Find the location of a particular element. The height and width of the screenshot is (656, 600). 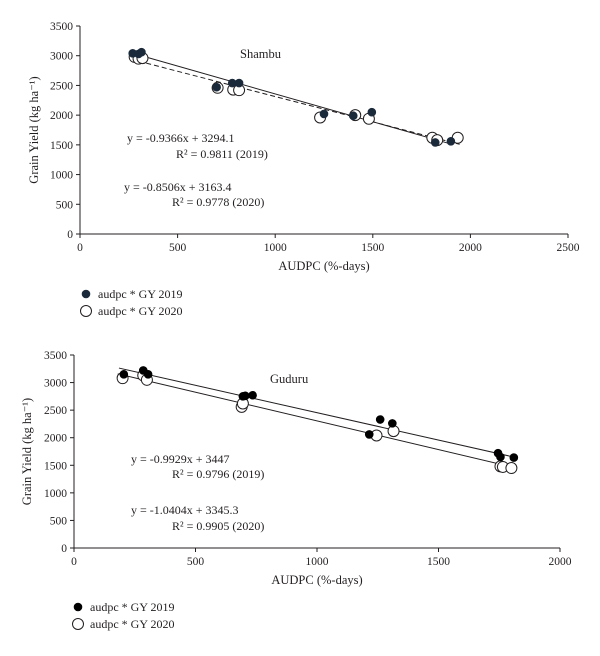

r-squared-label: R² = 0.9811 (2019) is located at coordinates (222, 154).